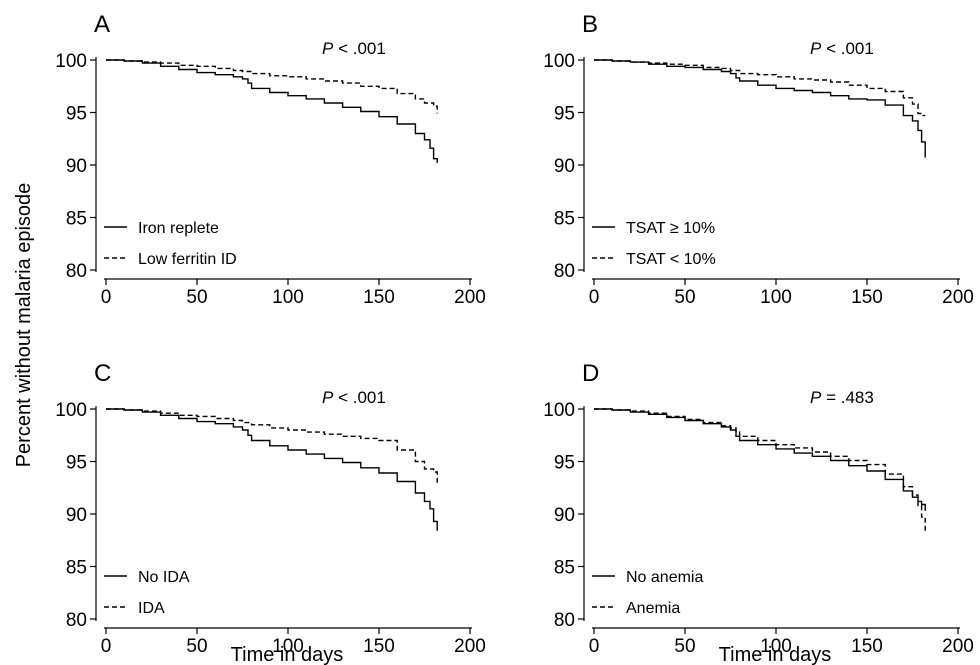 The height and width of the screenshot is (665, 980). Describe the element at coordinates (590, 373) in the screenshot. I see `panel-letter: D` at that location.